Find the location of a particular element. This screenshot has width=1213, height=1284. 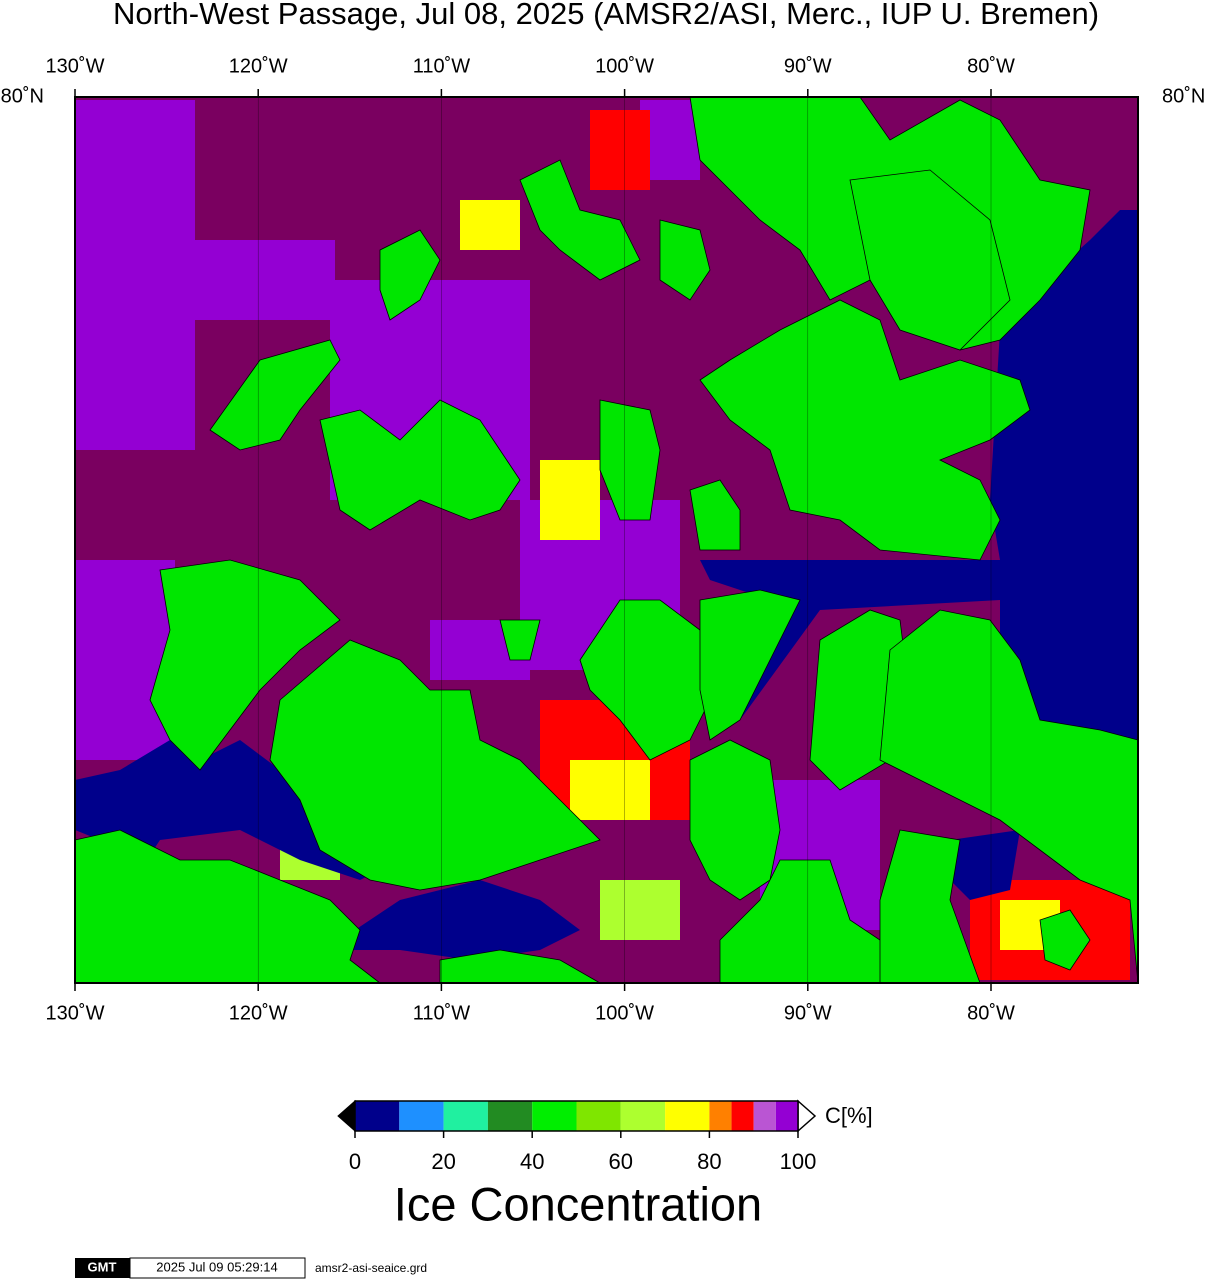

timestamp-box is located at coordinates (217, 1268).